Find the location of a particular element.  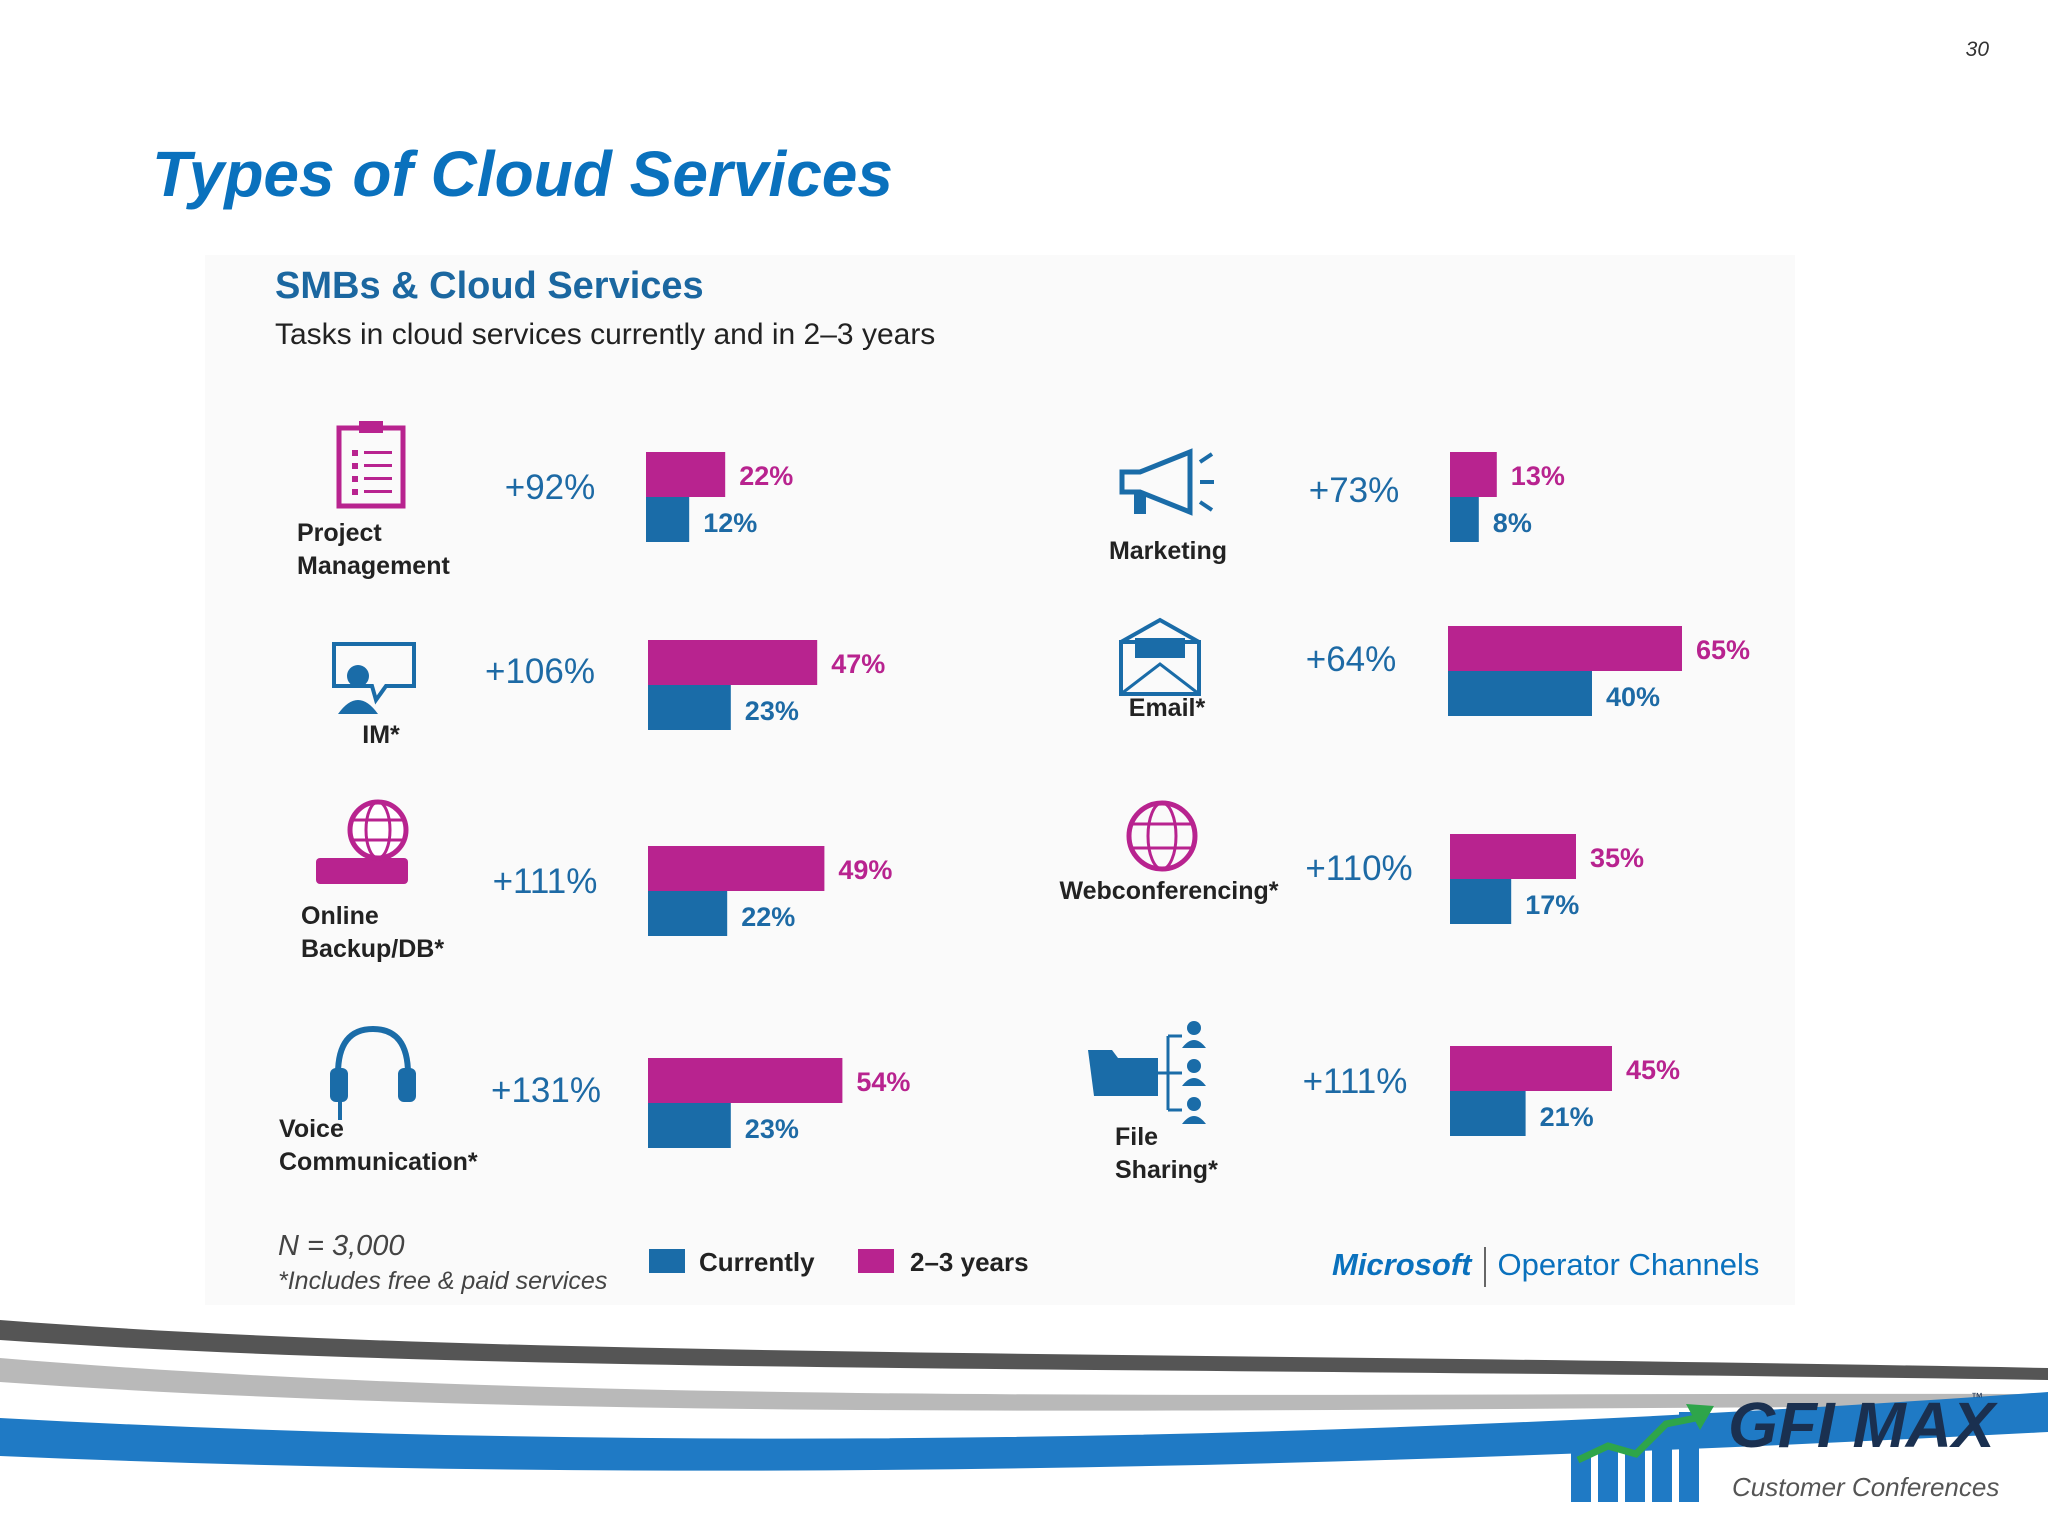

growth-label: +73% is located at coordinates (1354, 490).